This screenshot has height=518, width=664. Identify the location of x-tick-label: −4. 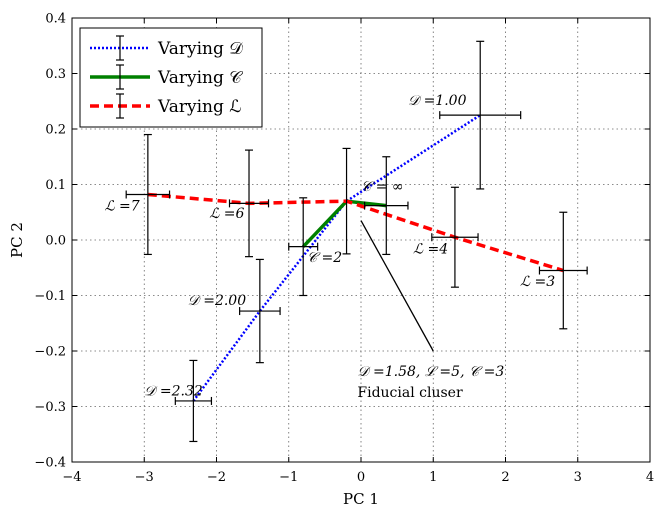
(71, 477).